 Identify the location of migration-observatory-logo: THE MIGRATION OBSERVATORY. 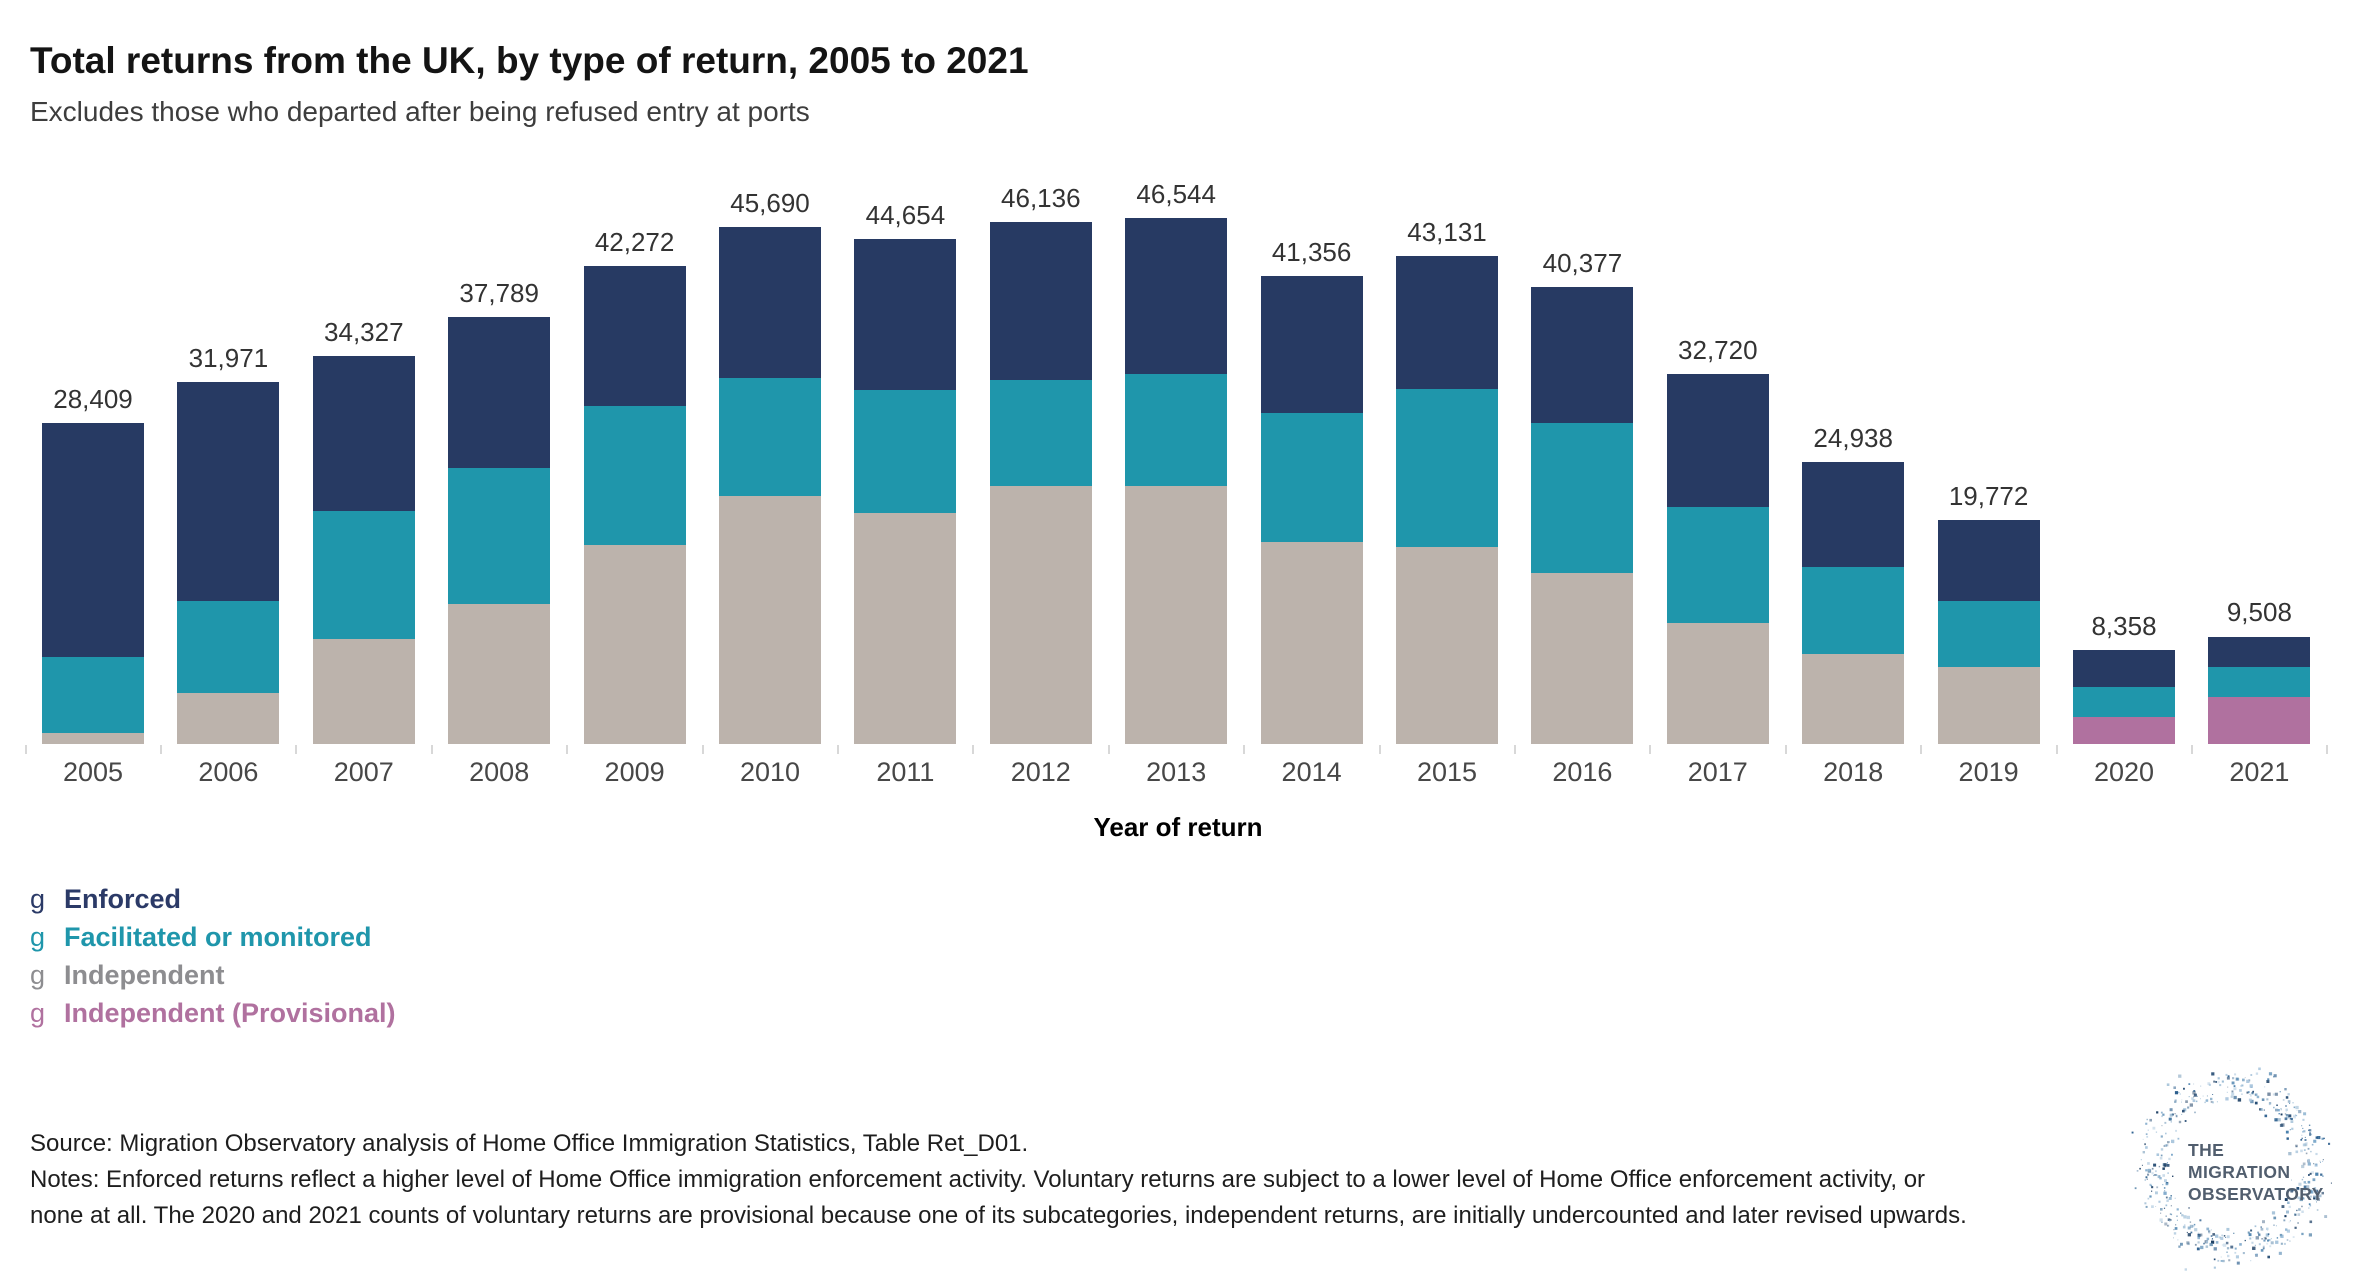
(2233, 1166).